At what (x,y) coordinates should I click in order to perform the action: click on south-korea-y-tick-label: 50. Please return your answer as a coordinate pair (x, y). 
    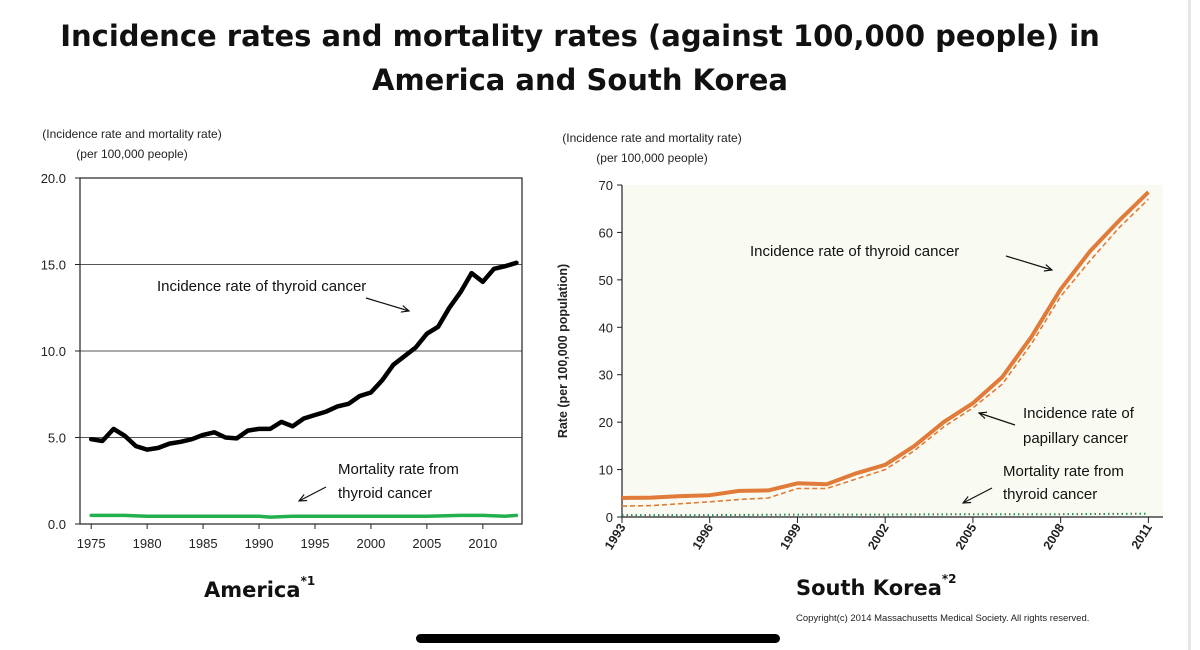
    Looking at the image, I should click on (606, 280).